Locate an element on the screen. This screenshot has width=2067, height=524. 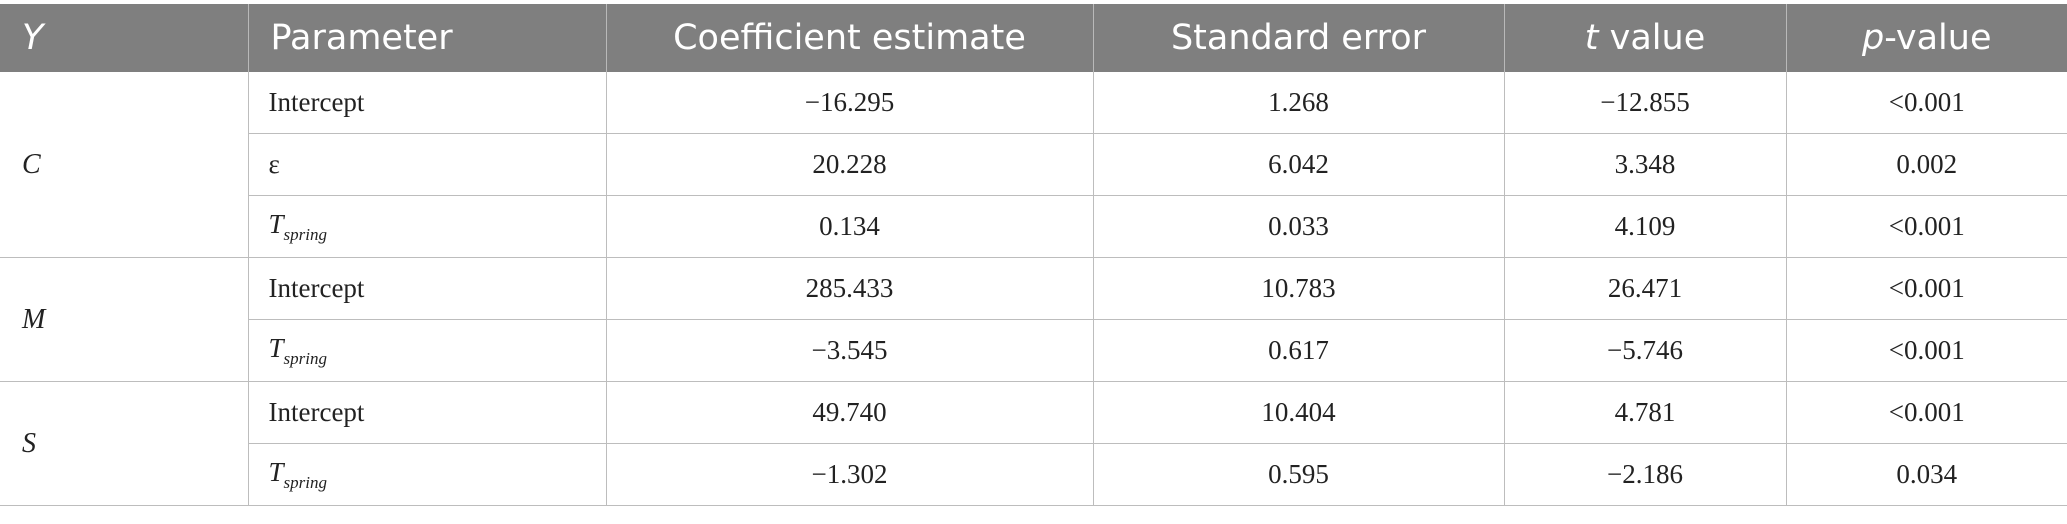
table-row: ε 20.228 6.042 3.348 0.002 is located at coordinates (1033, 164).